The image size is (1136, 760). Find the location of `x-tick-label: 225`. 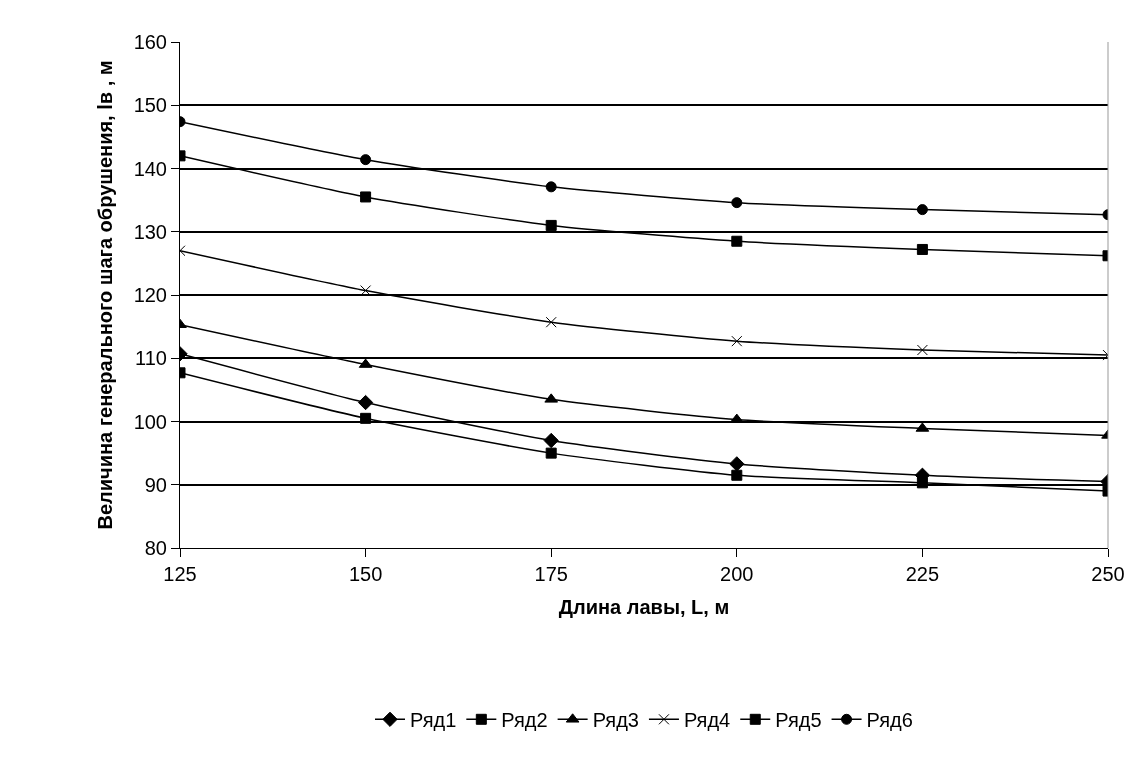

x-tick-label: 225 is located at coordinates (922, 574).